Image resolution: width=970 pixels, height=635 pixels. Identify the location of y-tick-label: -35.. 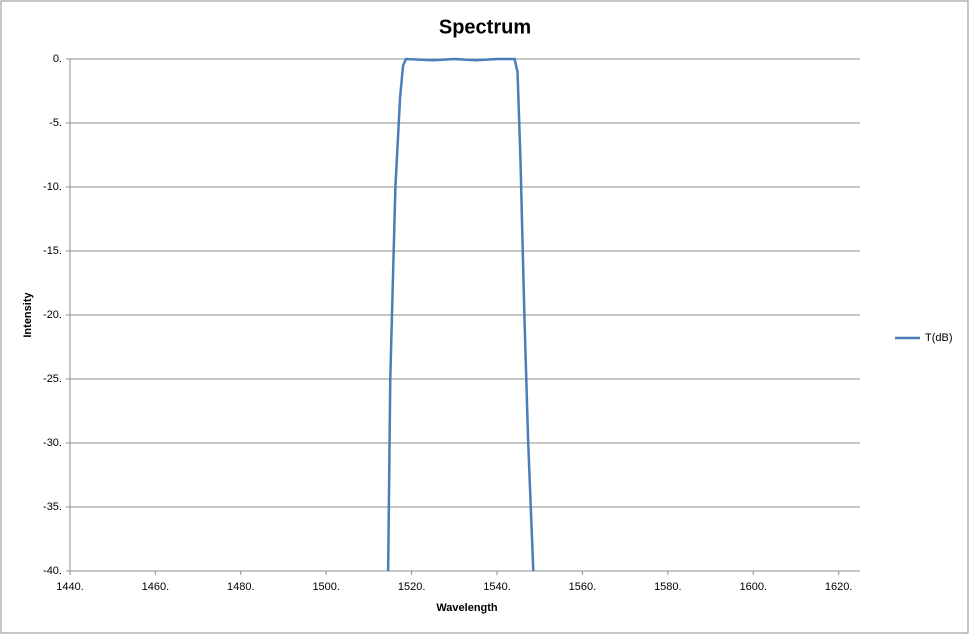
(52, 507).